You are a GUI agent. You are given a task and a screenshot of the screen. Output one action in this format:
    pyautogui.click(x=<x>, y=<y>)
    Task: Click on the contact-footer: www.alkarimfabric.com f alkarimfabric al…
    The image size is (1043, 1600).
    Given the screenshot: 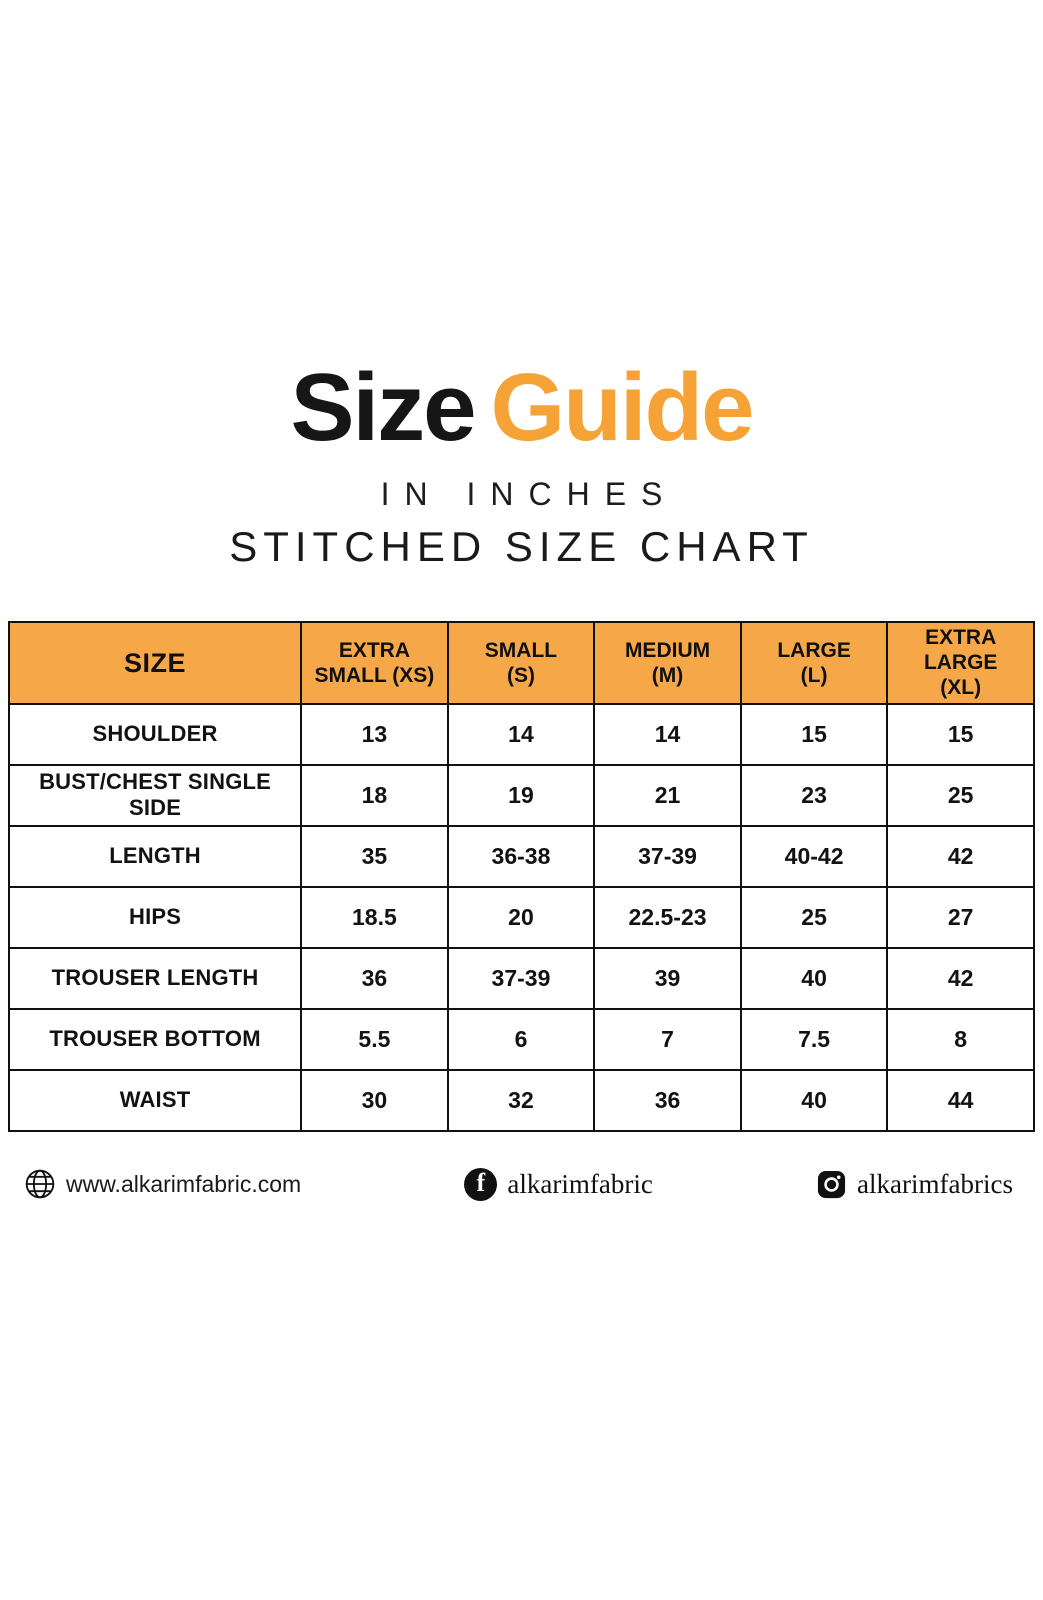 What is the action you would take?
    pyautogui.click(x=521, y=1184)
    